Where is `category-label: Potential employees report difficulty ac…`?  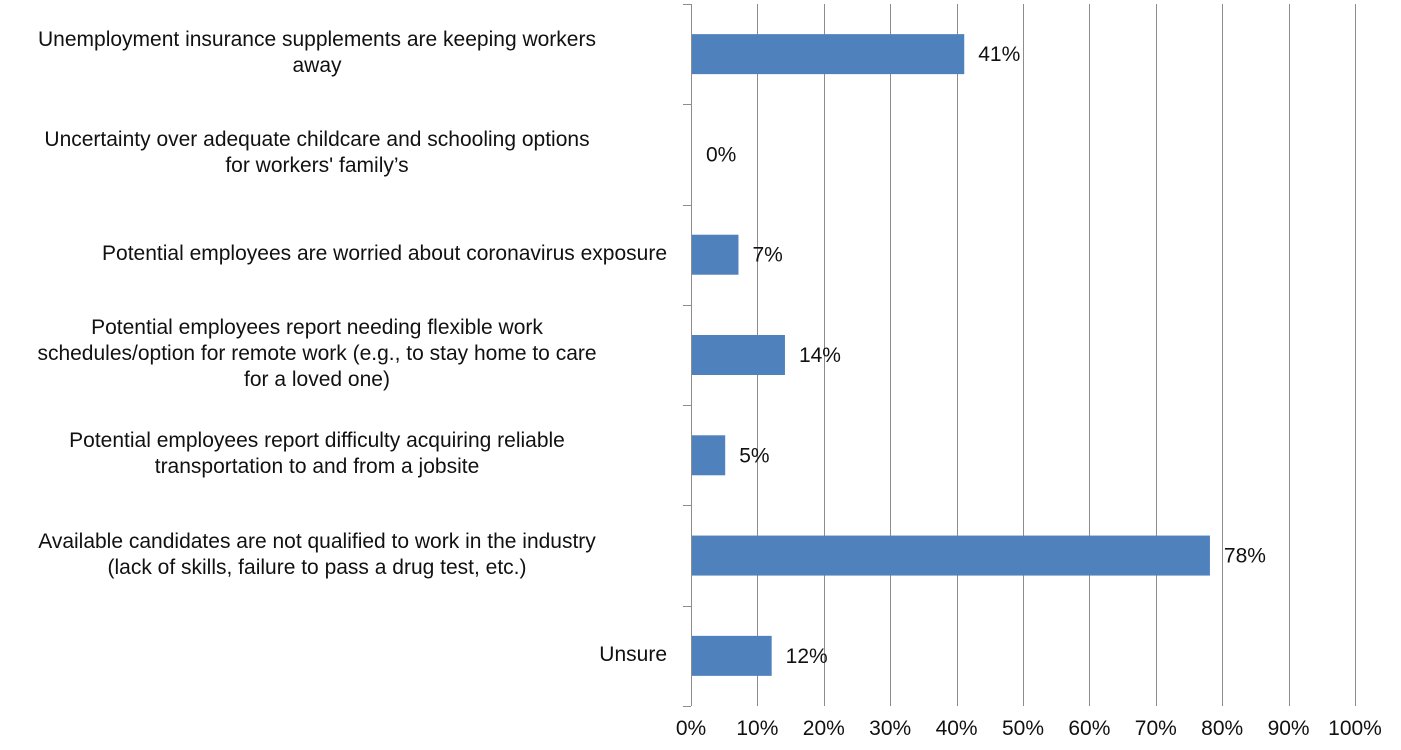
category-label: Potential employees report difficulty ac… is located at coordinates (317, 454).